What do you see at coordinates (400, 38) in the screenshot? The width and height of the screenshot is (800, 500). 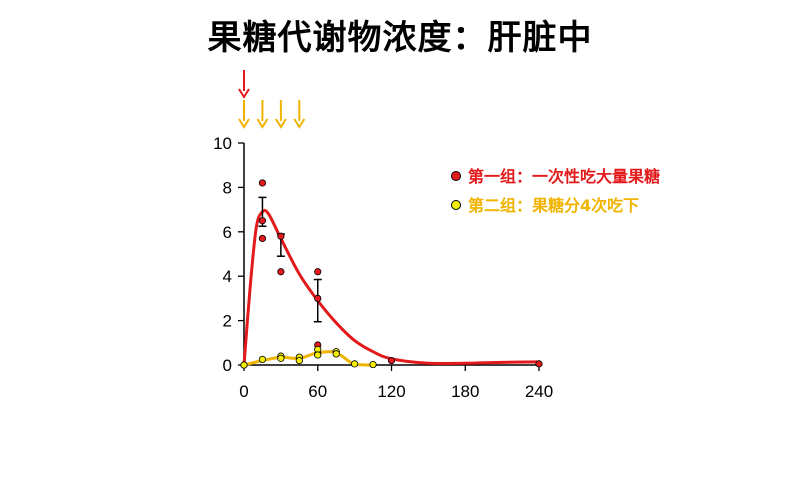 I see `page-title: 果糖代谢物浓度：肝脏中` at bounding box center [400, 38].